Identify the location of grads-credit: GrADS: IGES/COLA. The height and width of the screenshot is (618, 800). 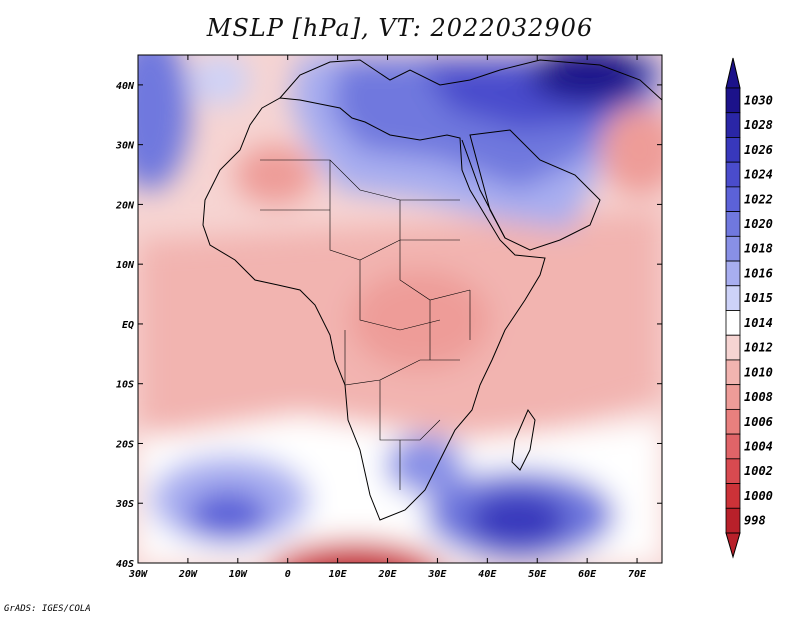
(47, 609).